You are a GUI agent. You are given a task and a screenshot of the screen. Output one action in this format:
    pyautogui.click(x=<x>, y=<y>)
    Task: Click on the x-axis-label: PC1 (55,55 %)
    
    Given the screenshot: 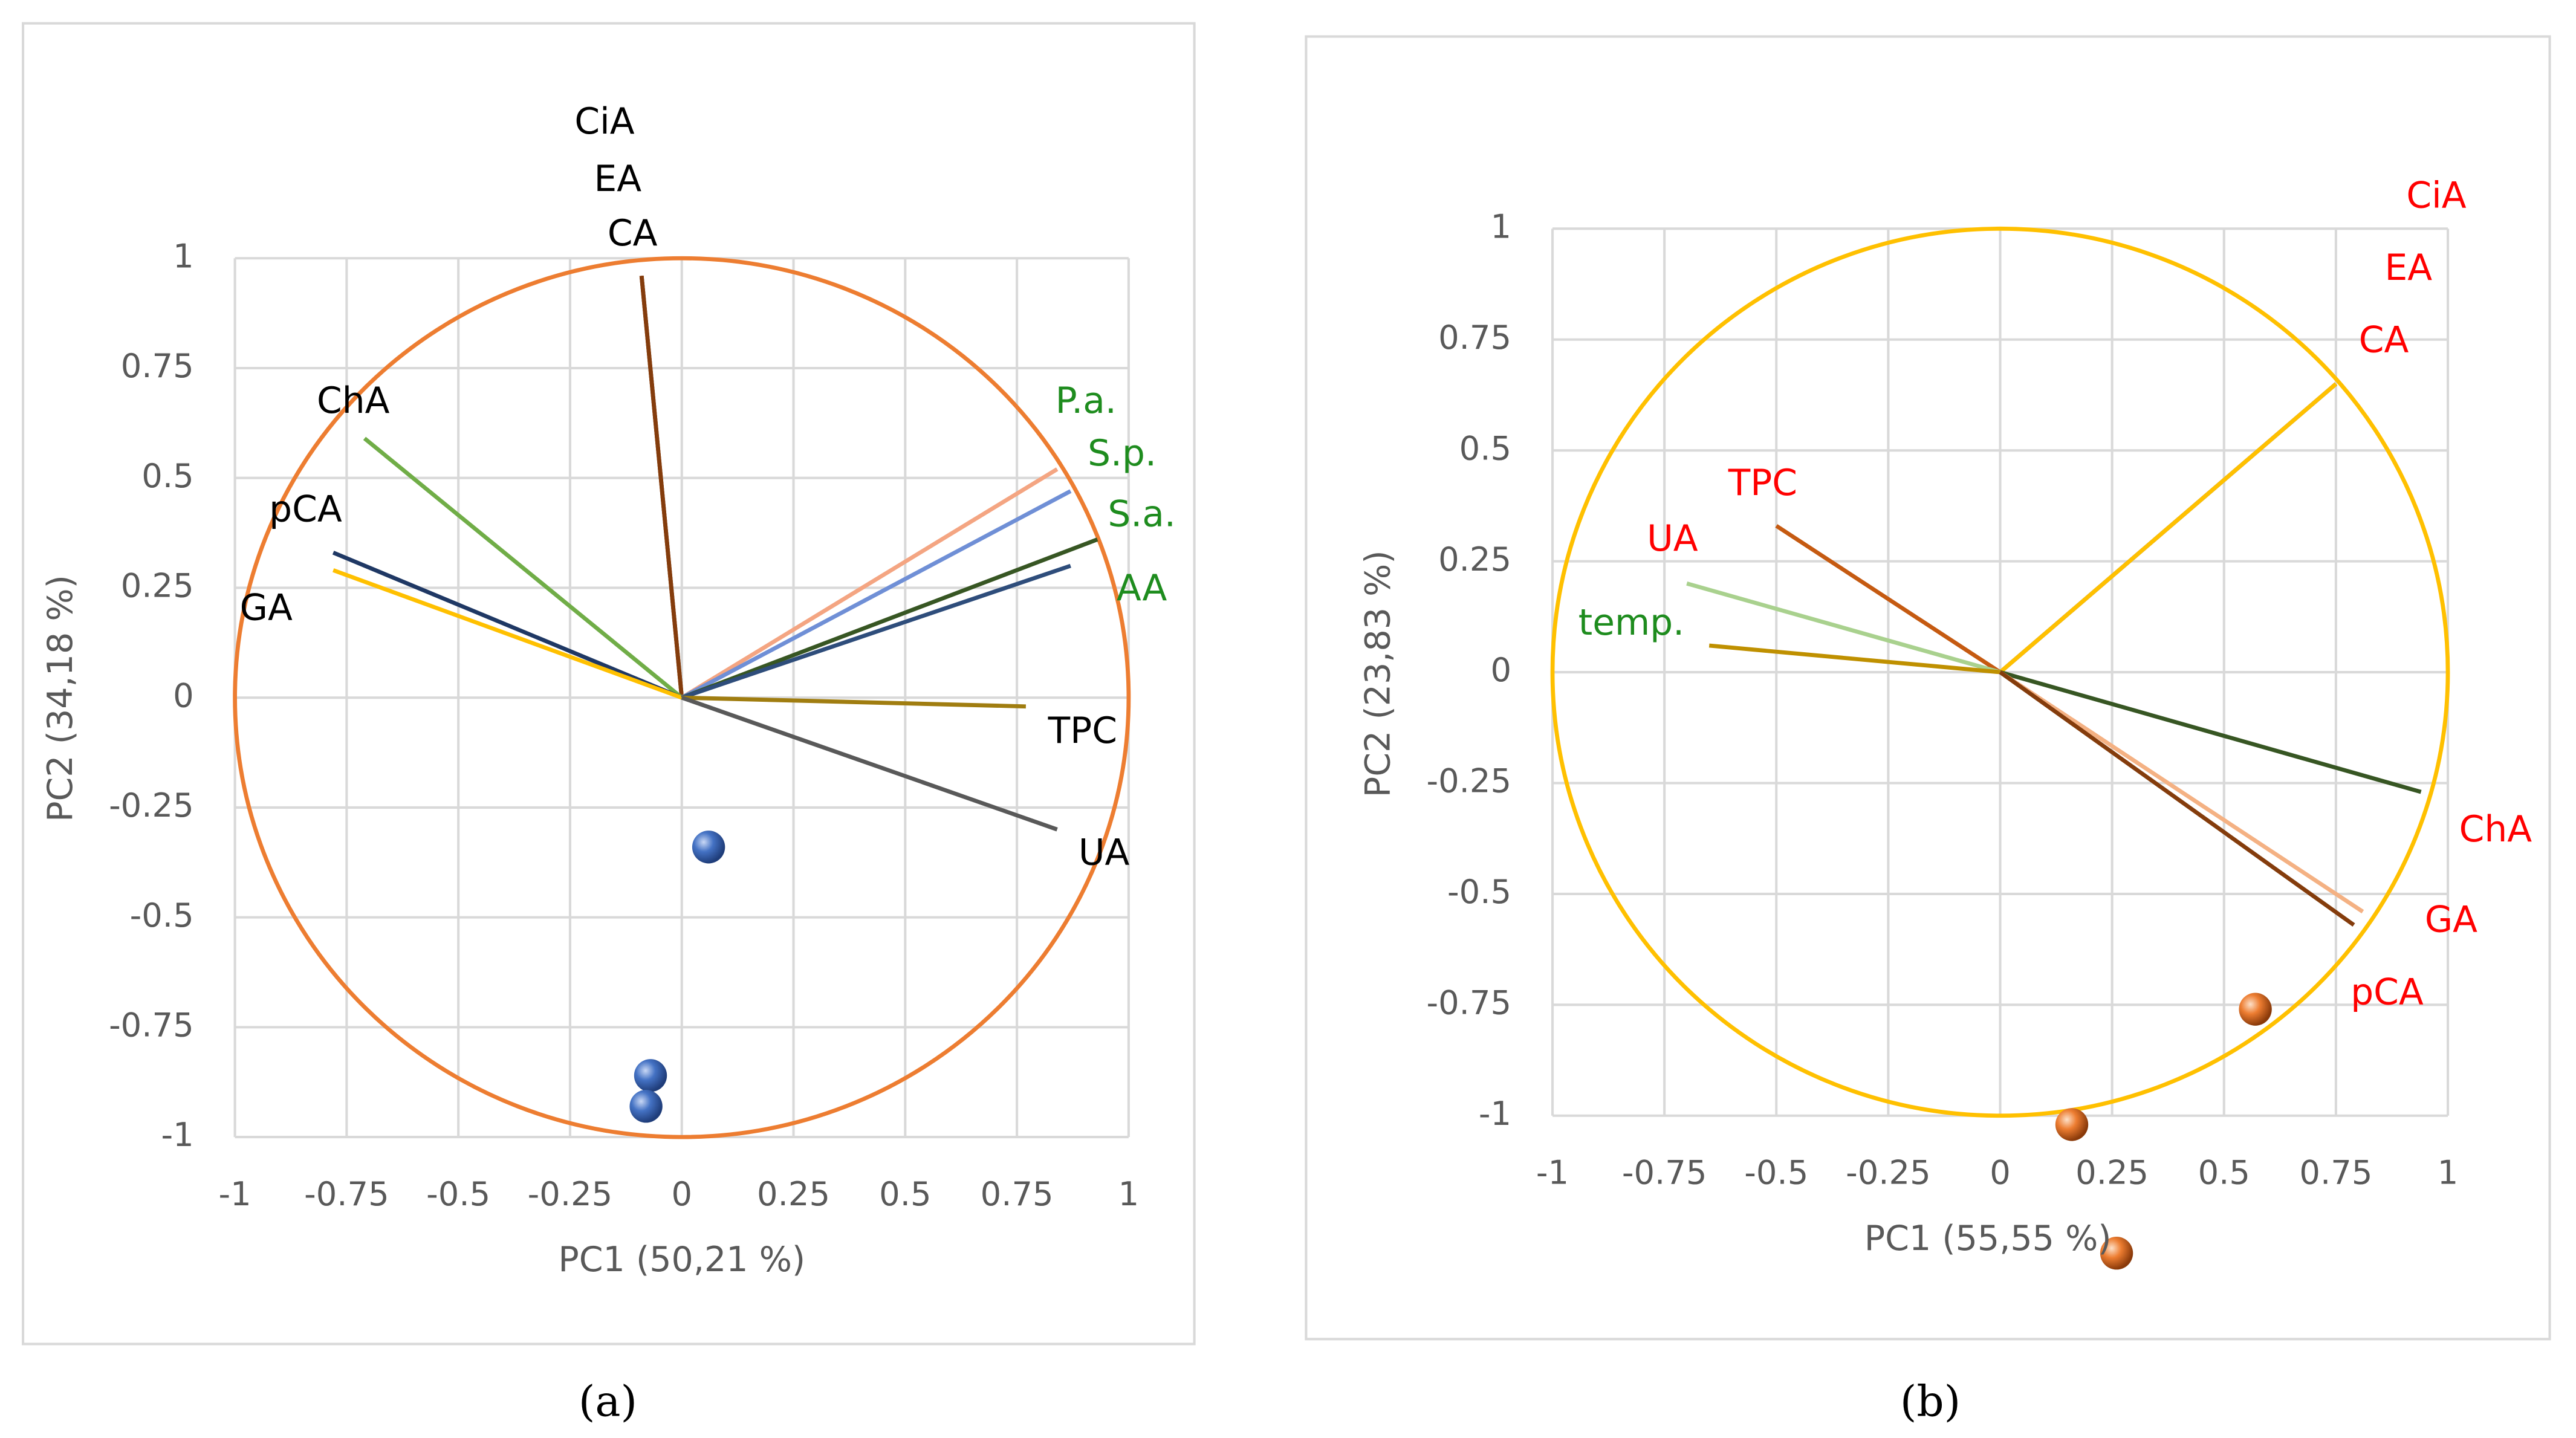 What is the action you would take?
    pyautogui.click(x=1988, y=1238)
    